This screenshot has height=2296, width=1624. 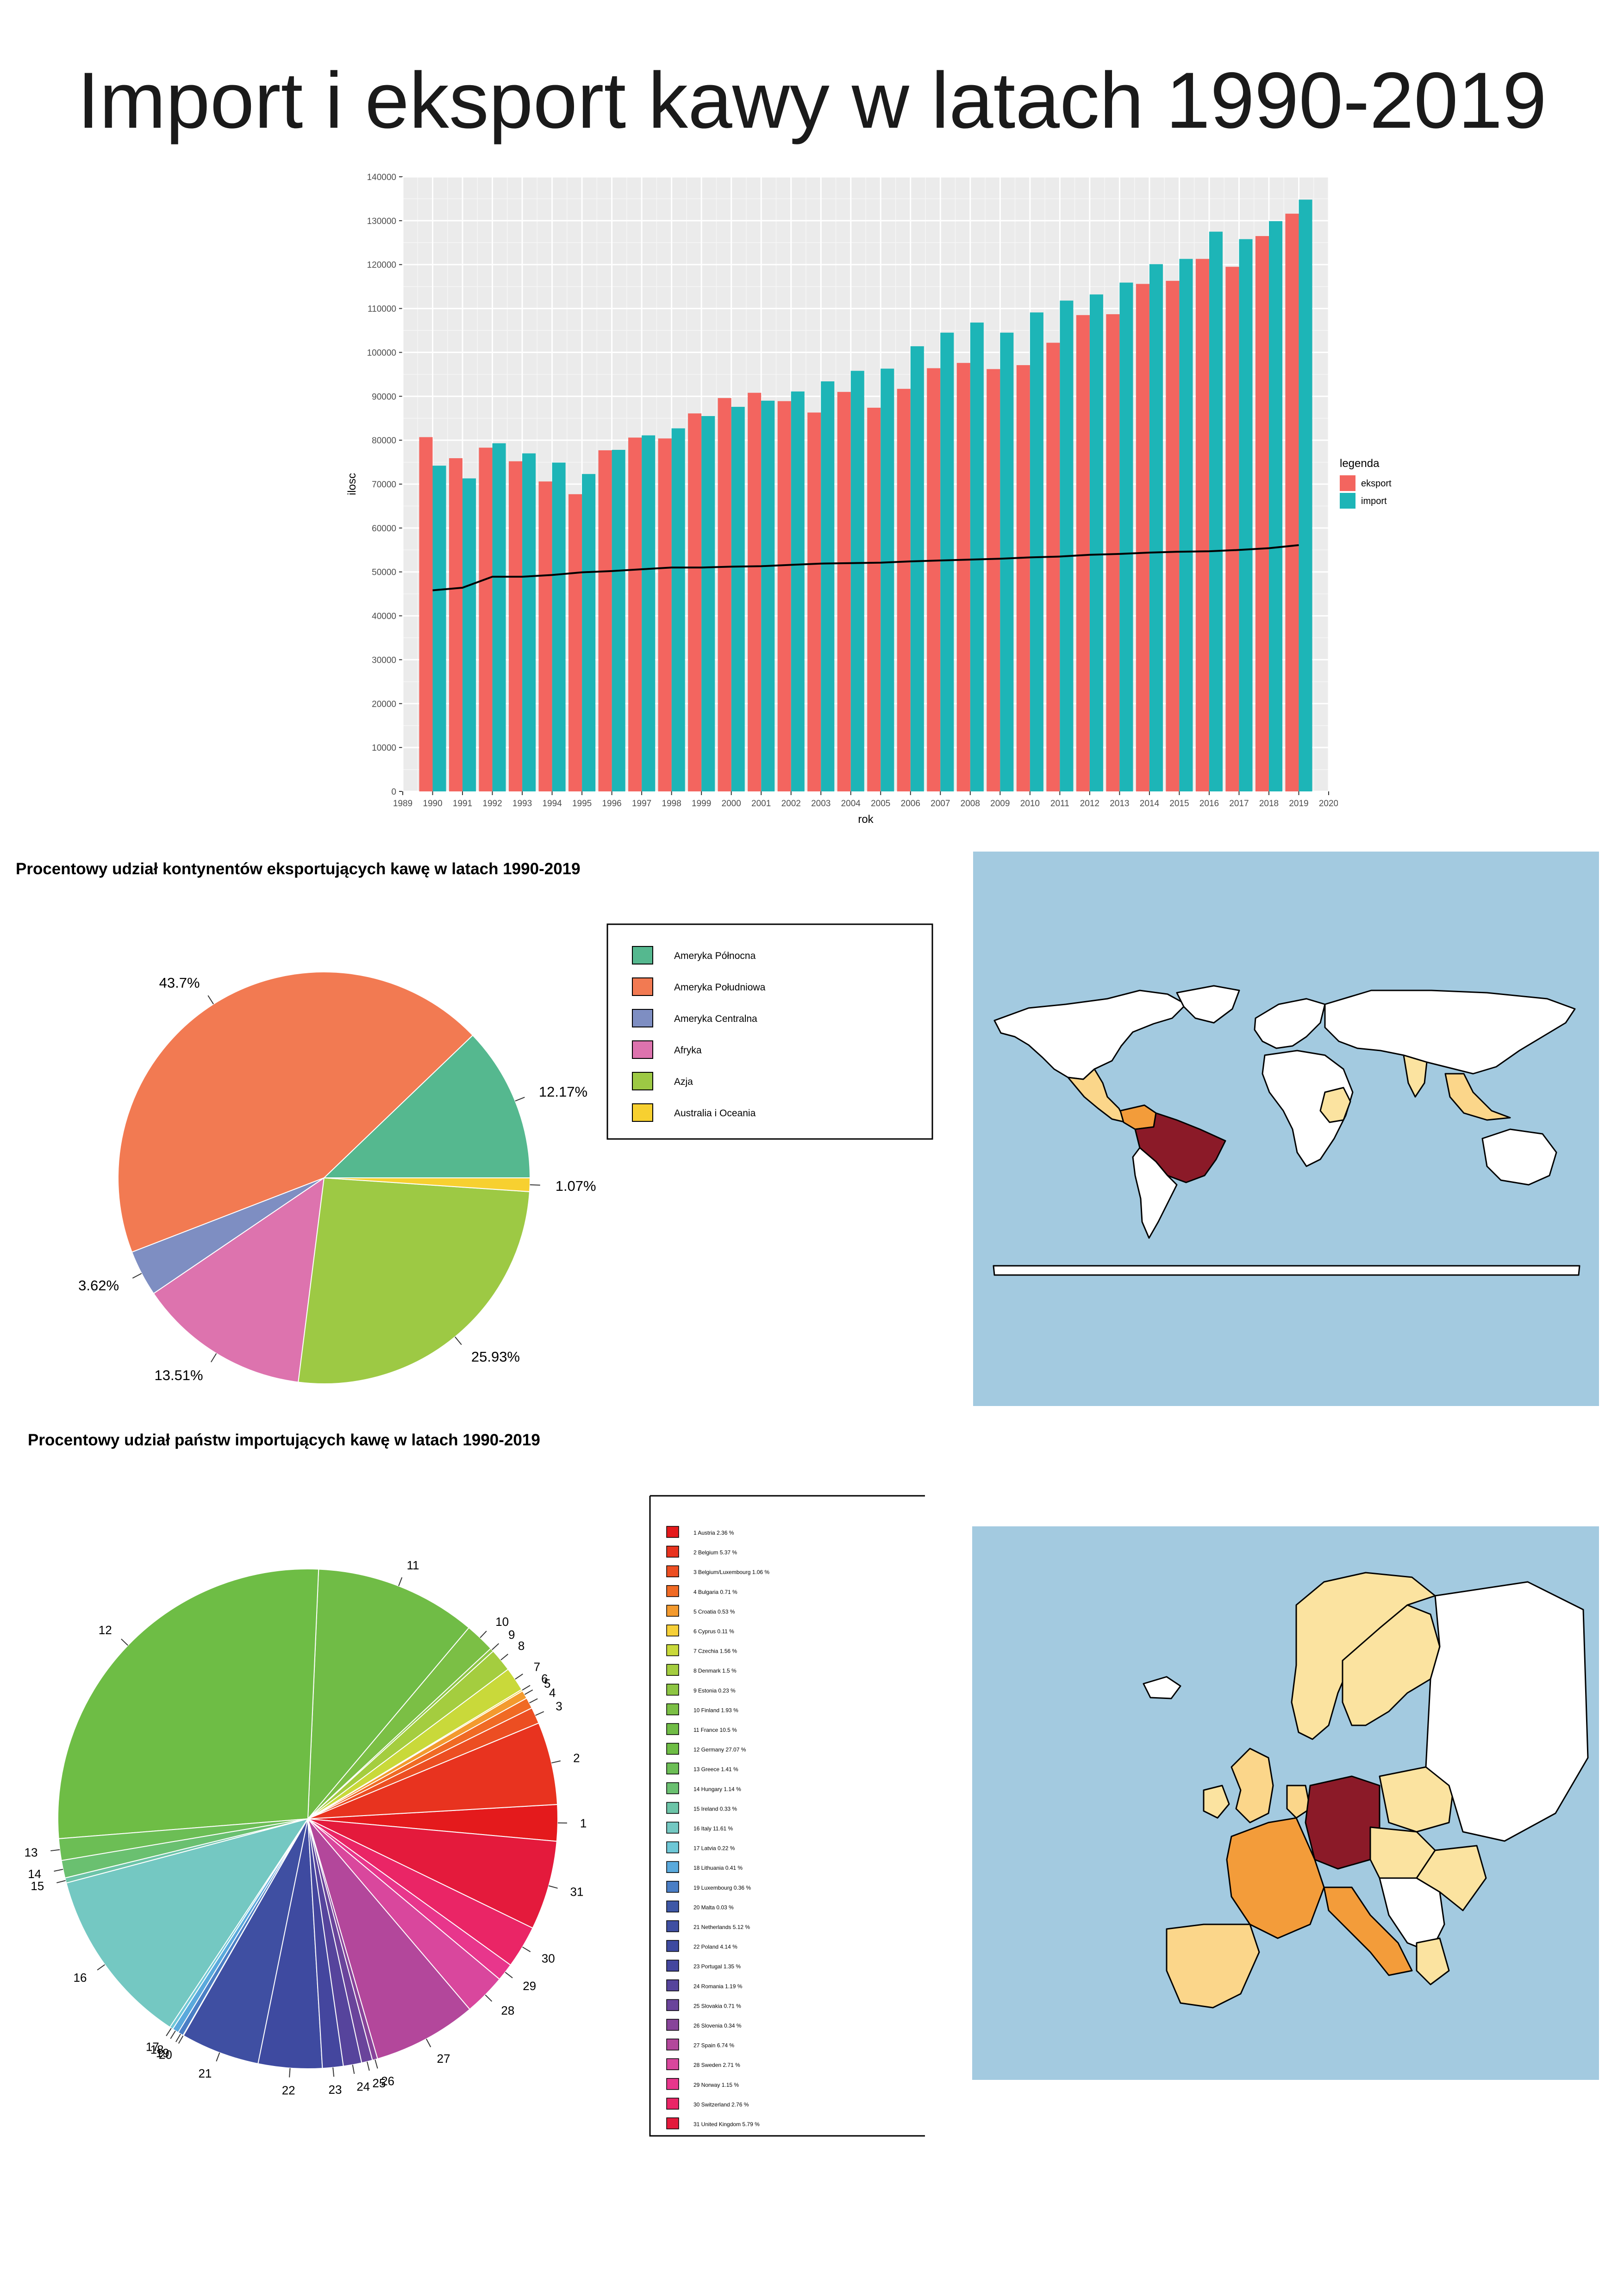 What do you see at coordinates (1216, 1802) in the screenshot?
I see `ireland` at bounding box center [1216, 1802].